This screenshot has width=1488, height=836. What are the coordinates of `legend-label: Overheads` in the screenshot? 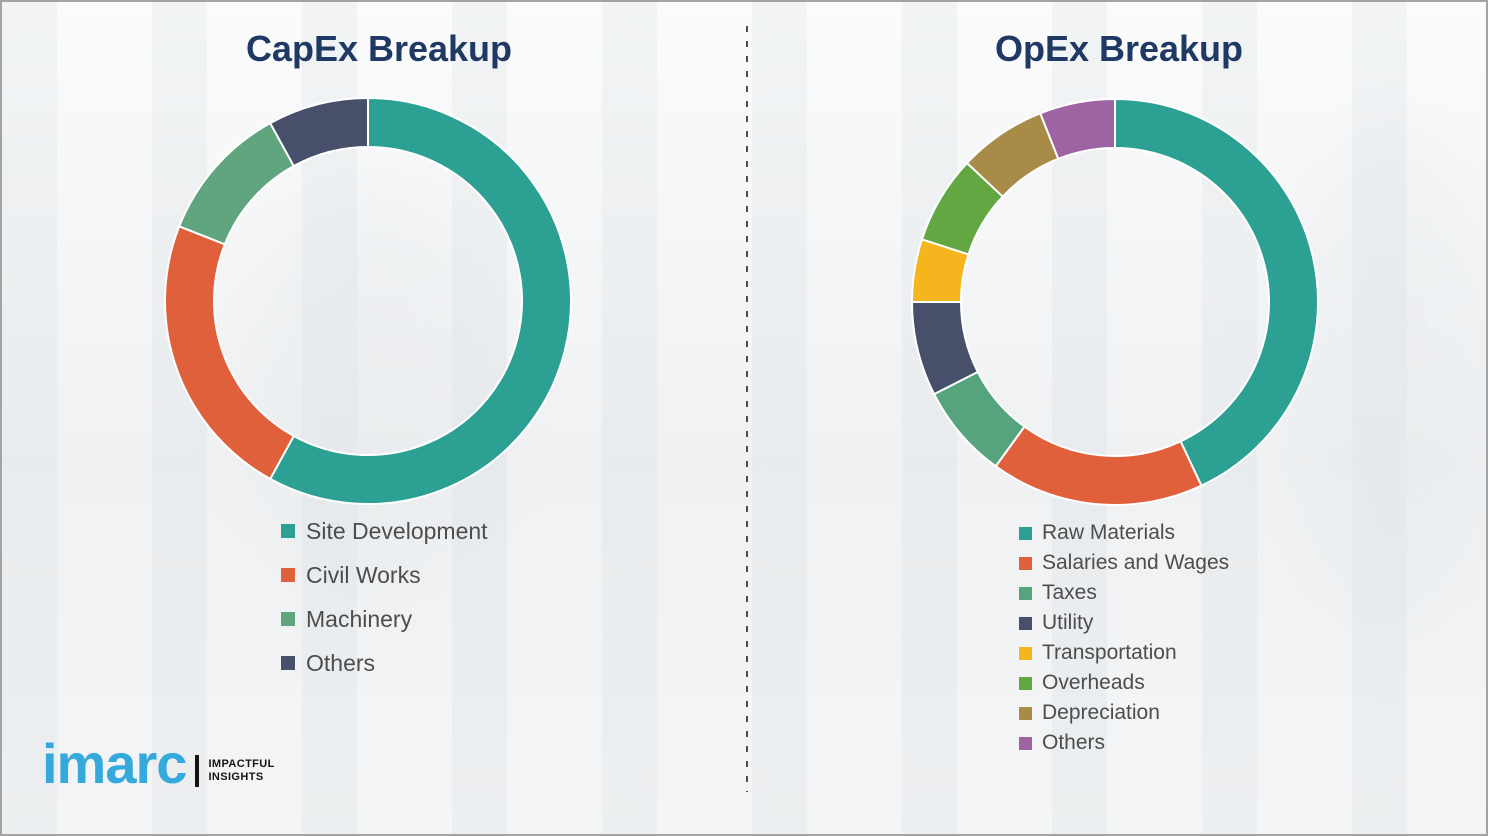 It's located at (1093, 682).